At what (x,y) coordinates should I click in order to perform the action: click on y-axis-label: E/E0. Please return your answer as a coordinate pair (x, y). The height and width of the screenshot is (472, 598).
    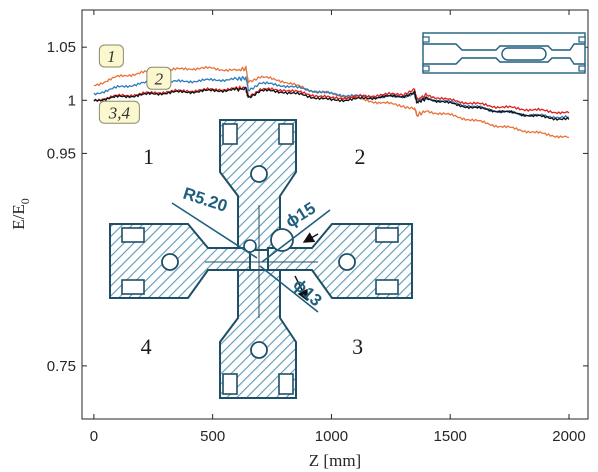
    Looking at the image, I should click on (20, 214).